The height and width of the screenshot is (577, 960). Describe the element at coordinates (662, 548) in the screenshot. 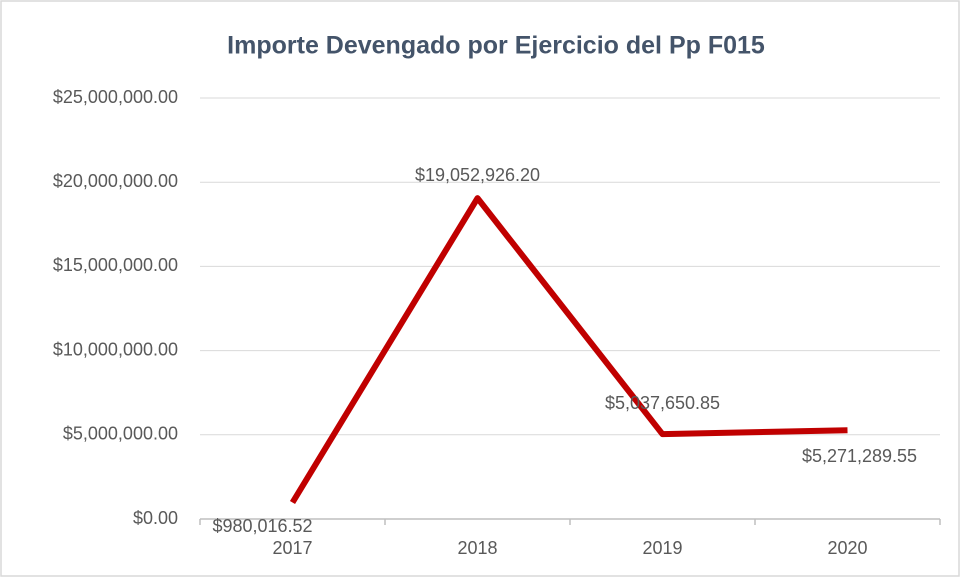

I see `x-tick-label: 2019` at that location.